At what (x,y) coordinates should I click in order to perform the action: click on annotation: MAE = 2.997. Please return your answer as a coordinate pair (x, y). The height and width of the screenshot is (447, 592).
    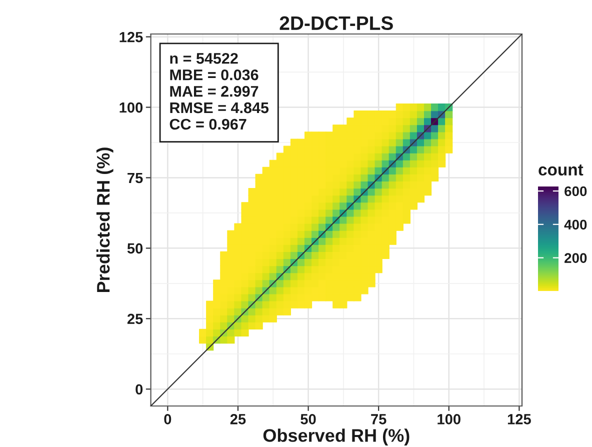
    Looking at the image, I should click on (214, 91).